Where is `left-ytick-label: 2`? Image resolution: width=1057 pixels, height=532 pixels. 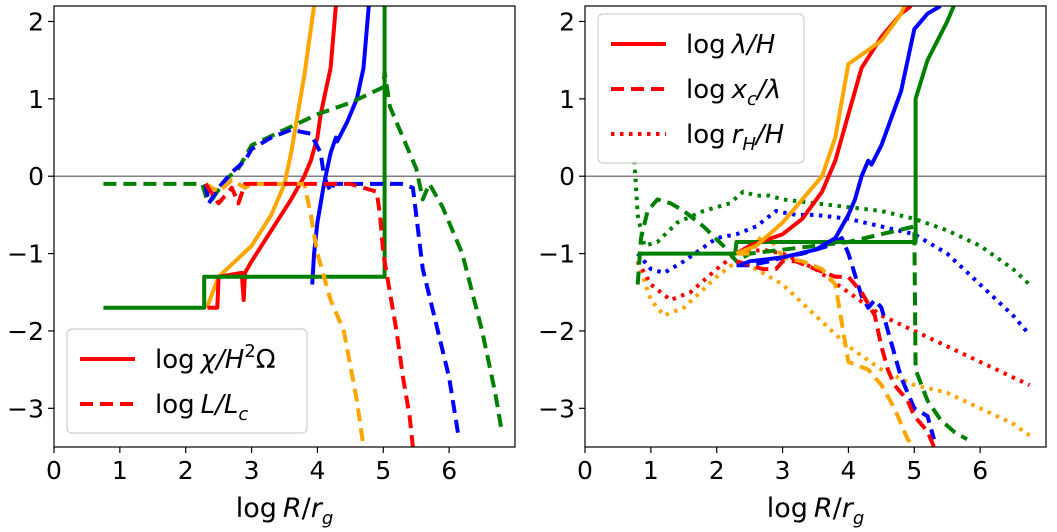 left-ytick-label: 2 is located at coordinates (36, 21).